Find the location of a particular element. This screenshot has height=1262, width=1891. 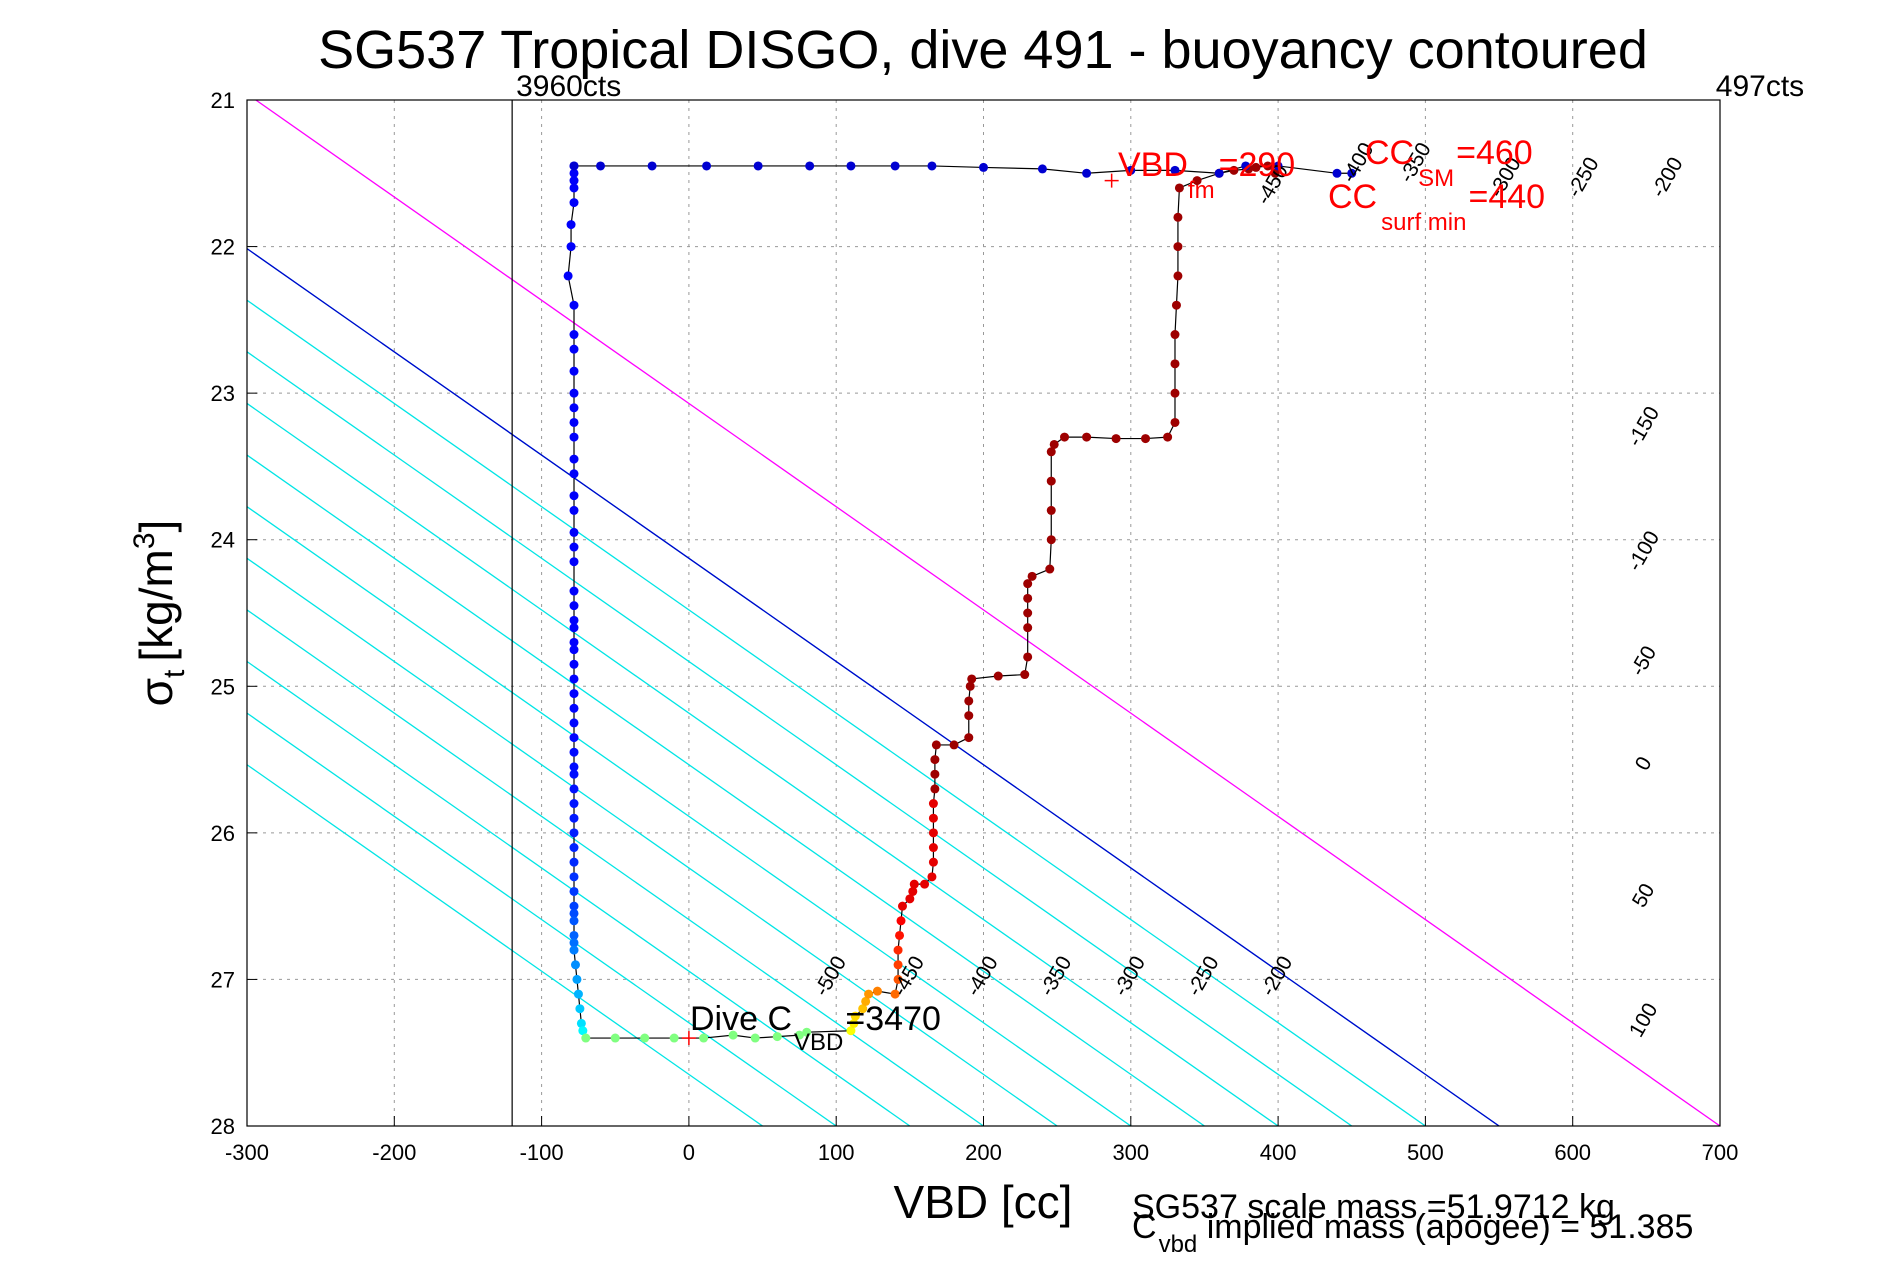

x-tick-label: -100 is located at coordinates (542, 1152).